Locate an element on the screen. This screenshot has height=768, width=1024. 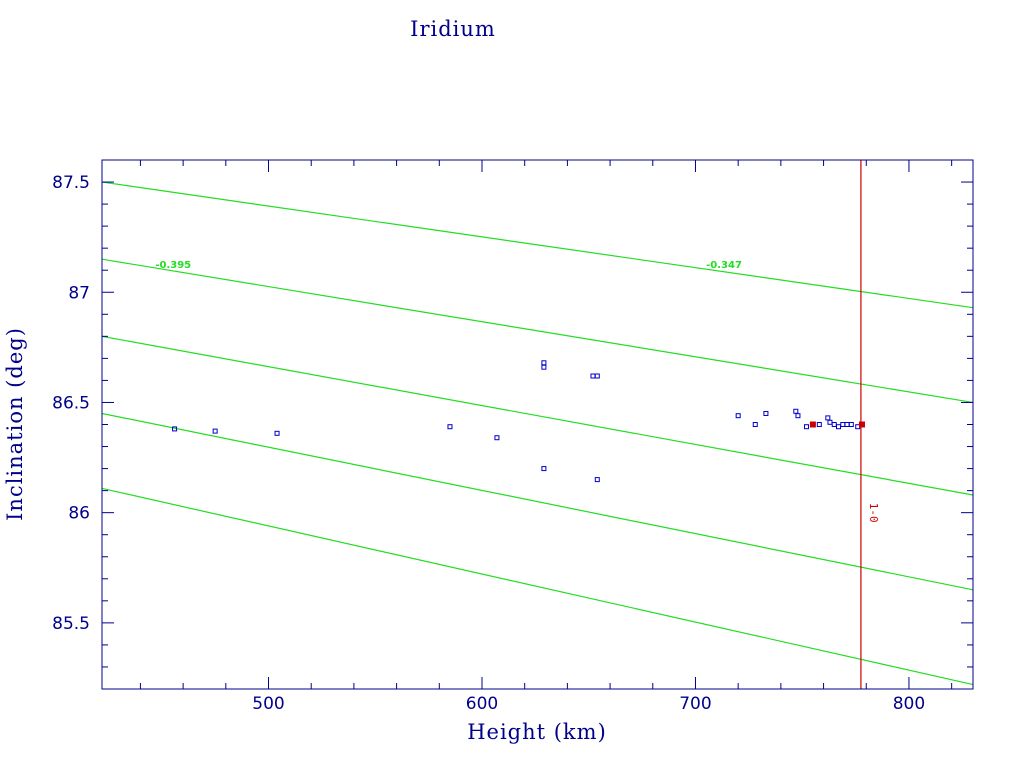
x-tick-label-3: 800 is located at coordinates (909, 704).